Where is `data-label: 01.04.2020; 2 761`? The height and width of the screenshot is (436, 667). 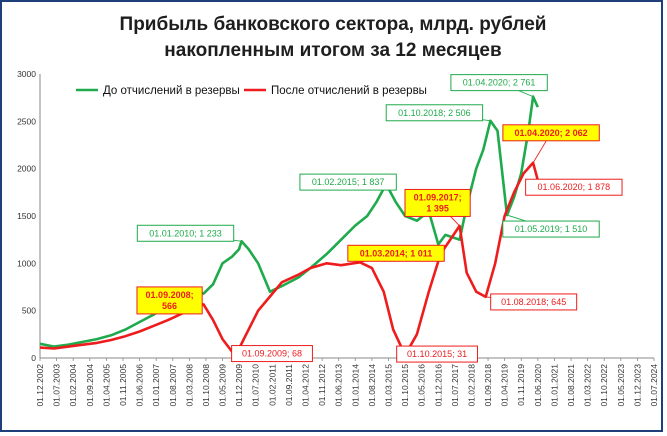
data-label: 01.04.2020; 2 761 is located at coordinates (499, 86).